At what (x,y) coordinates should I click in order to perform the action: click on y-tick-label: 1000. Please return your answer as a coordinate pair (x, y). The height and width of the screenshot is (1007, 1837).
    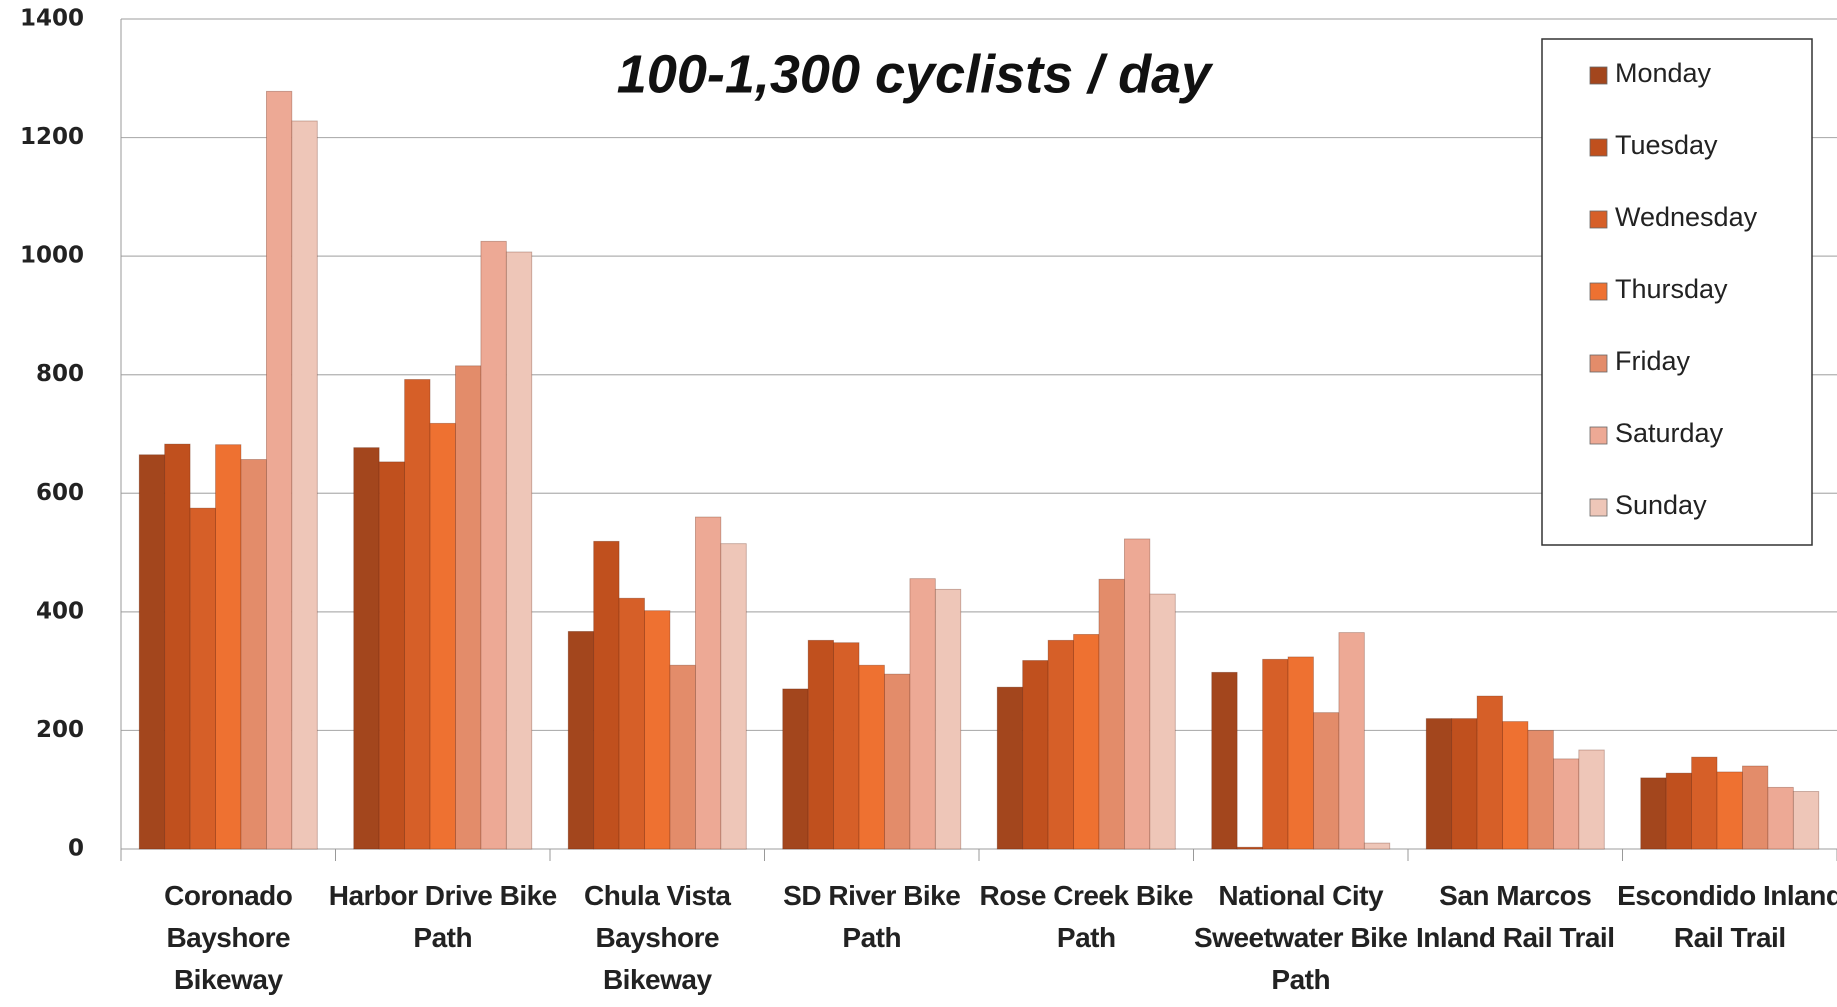
    Looking at the image, I should click on (52, 256).